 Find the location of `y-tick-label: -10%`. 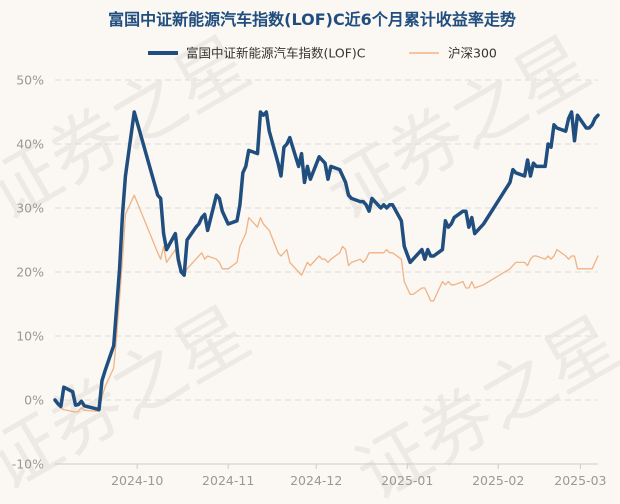

y-tick-label: -10% is located at coordinates (28, 464).